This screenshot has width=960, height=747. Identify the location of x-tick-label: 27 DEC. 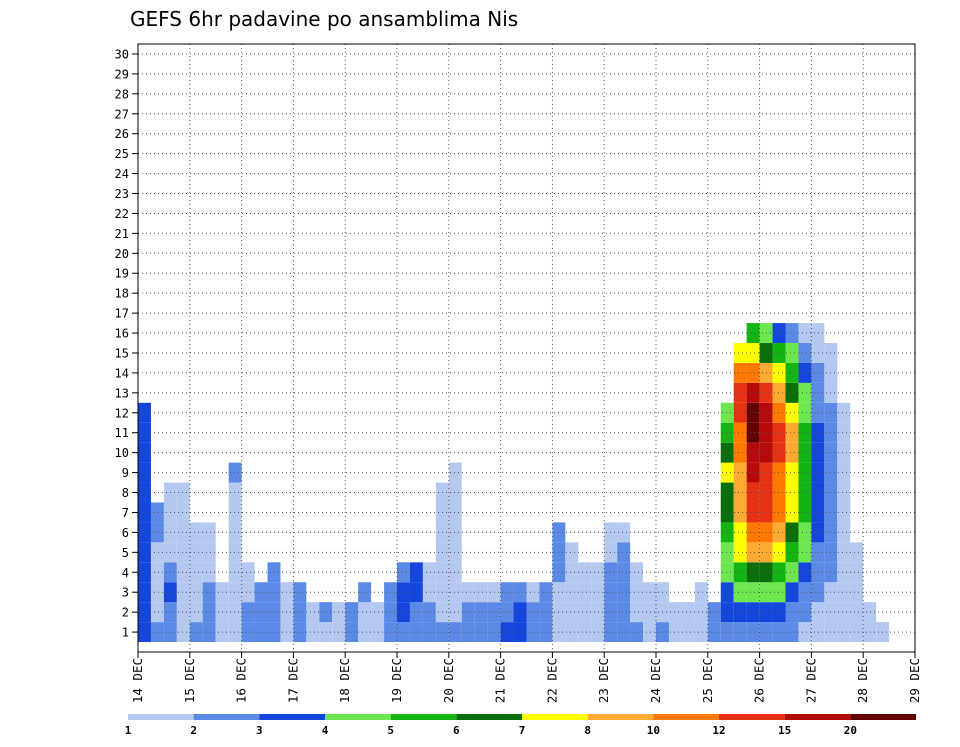
(810, 680).